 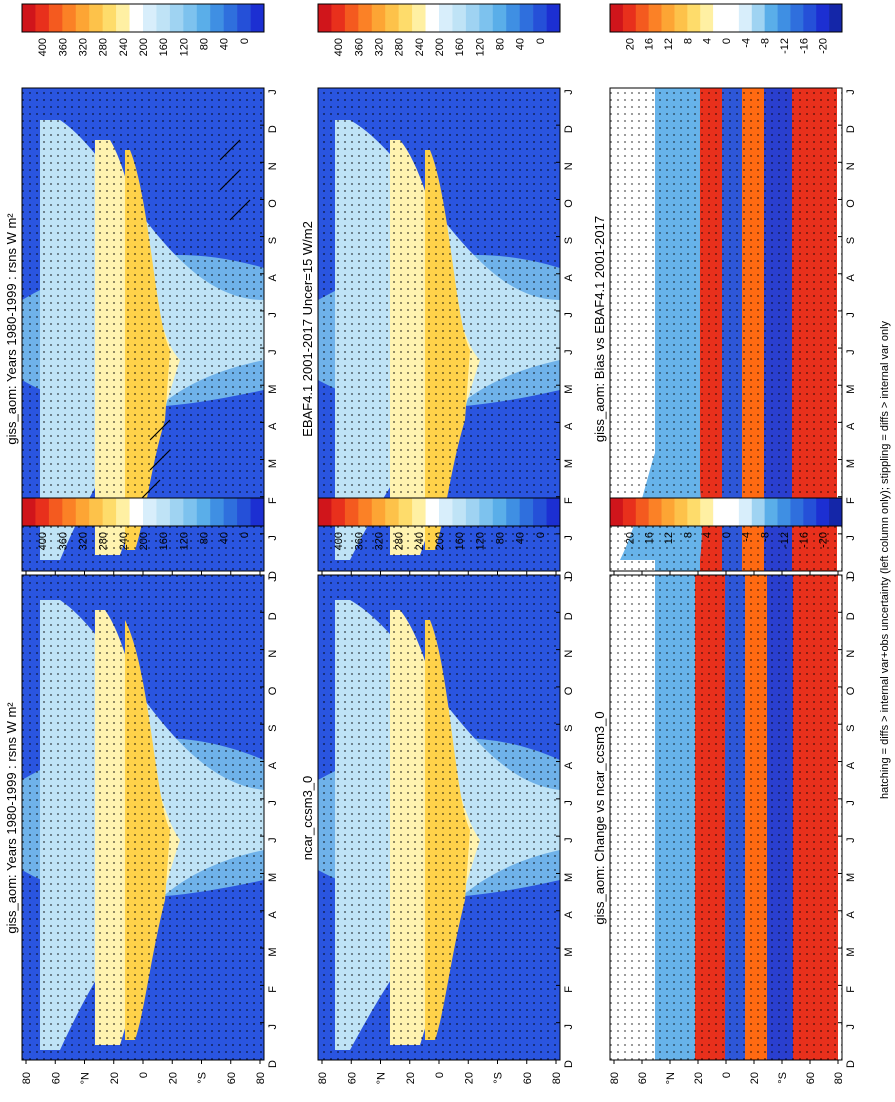 I want to click on title-p6: giss_aom: Change vs ncar_ccsm3_0, so click(x=599, y=817).